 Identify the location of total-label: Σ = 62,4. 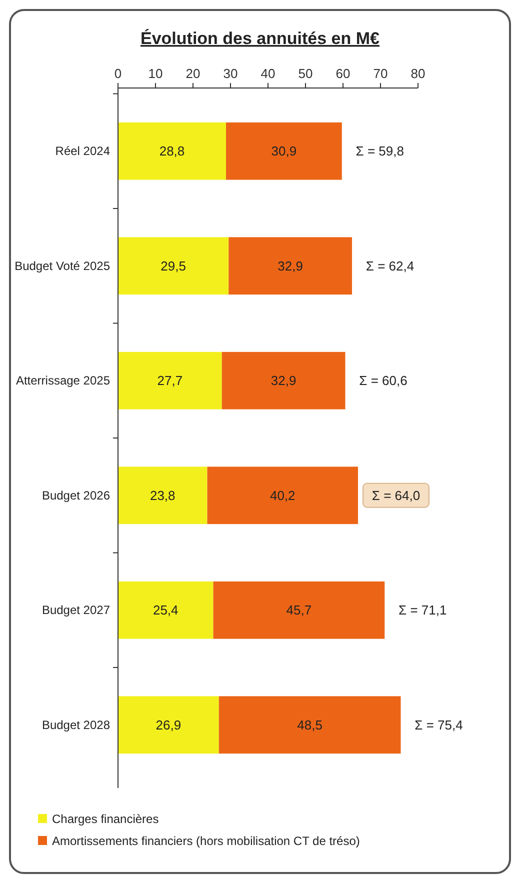
(390, 266).